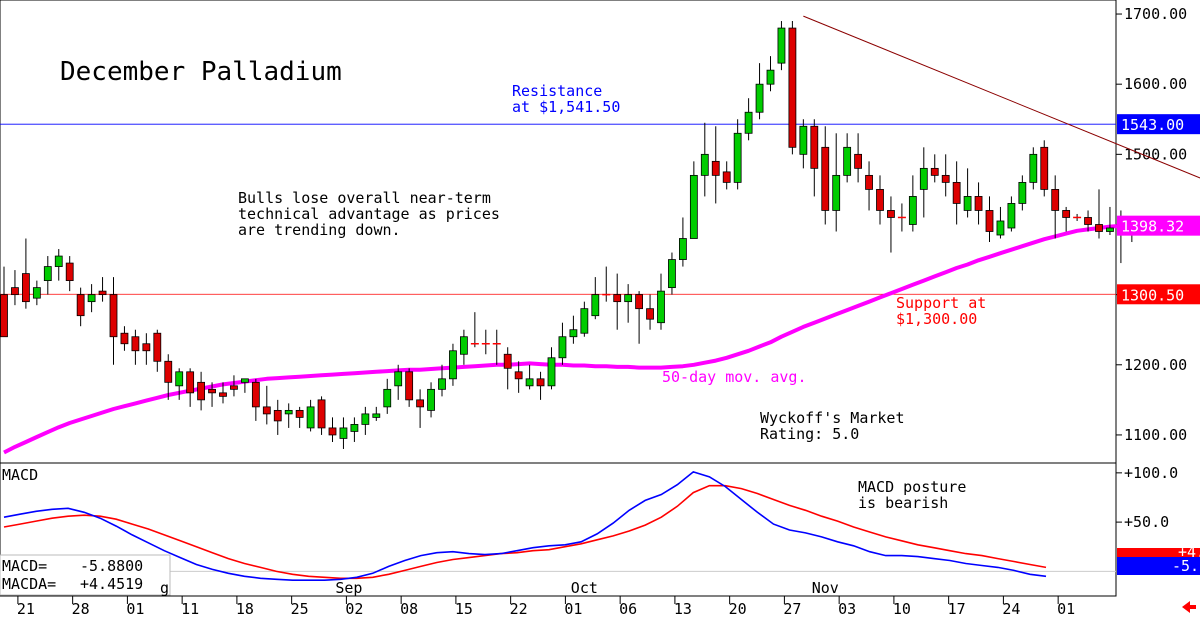 Image resolution: width=1200 pixels, height=619 pixels. Describe the element at coordinates (245, 609) in the screenshot. I see `x-day-label: 18` at that location.